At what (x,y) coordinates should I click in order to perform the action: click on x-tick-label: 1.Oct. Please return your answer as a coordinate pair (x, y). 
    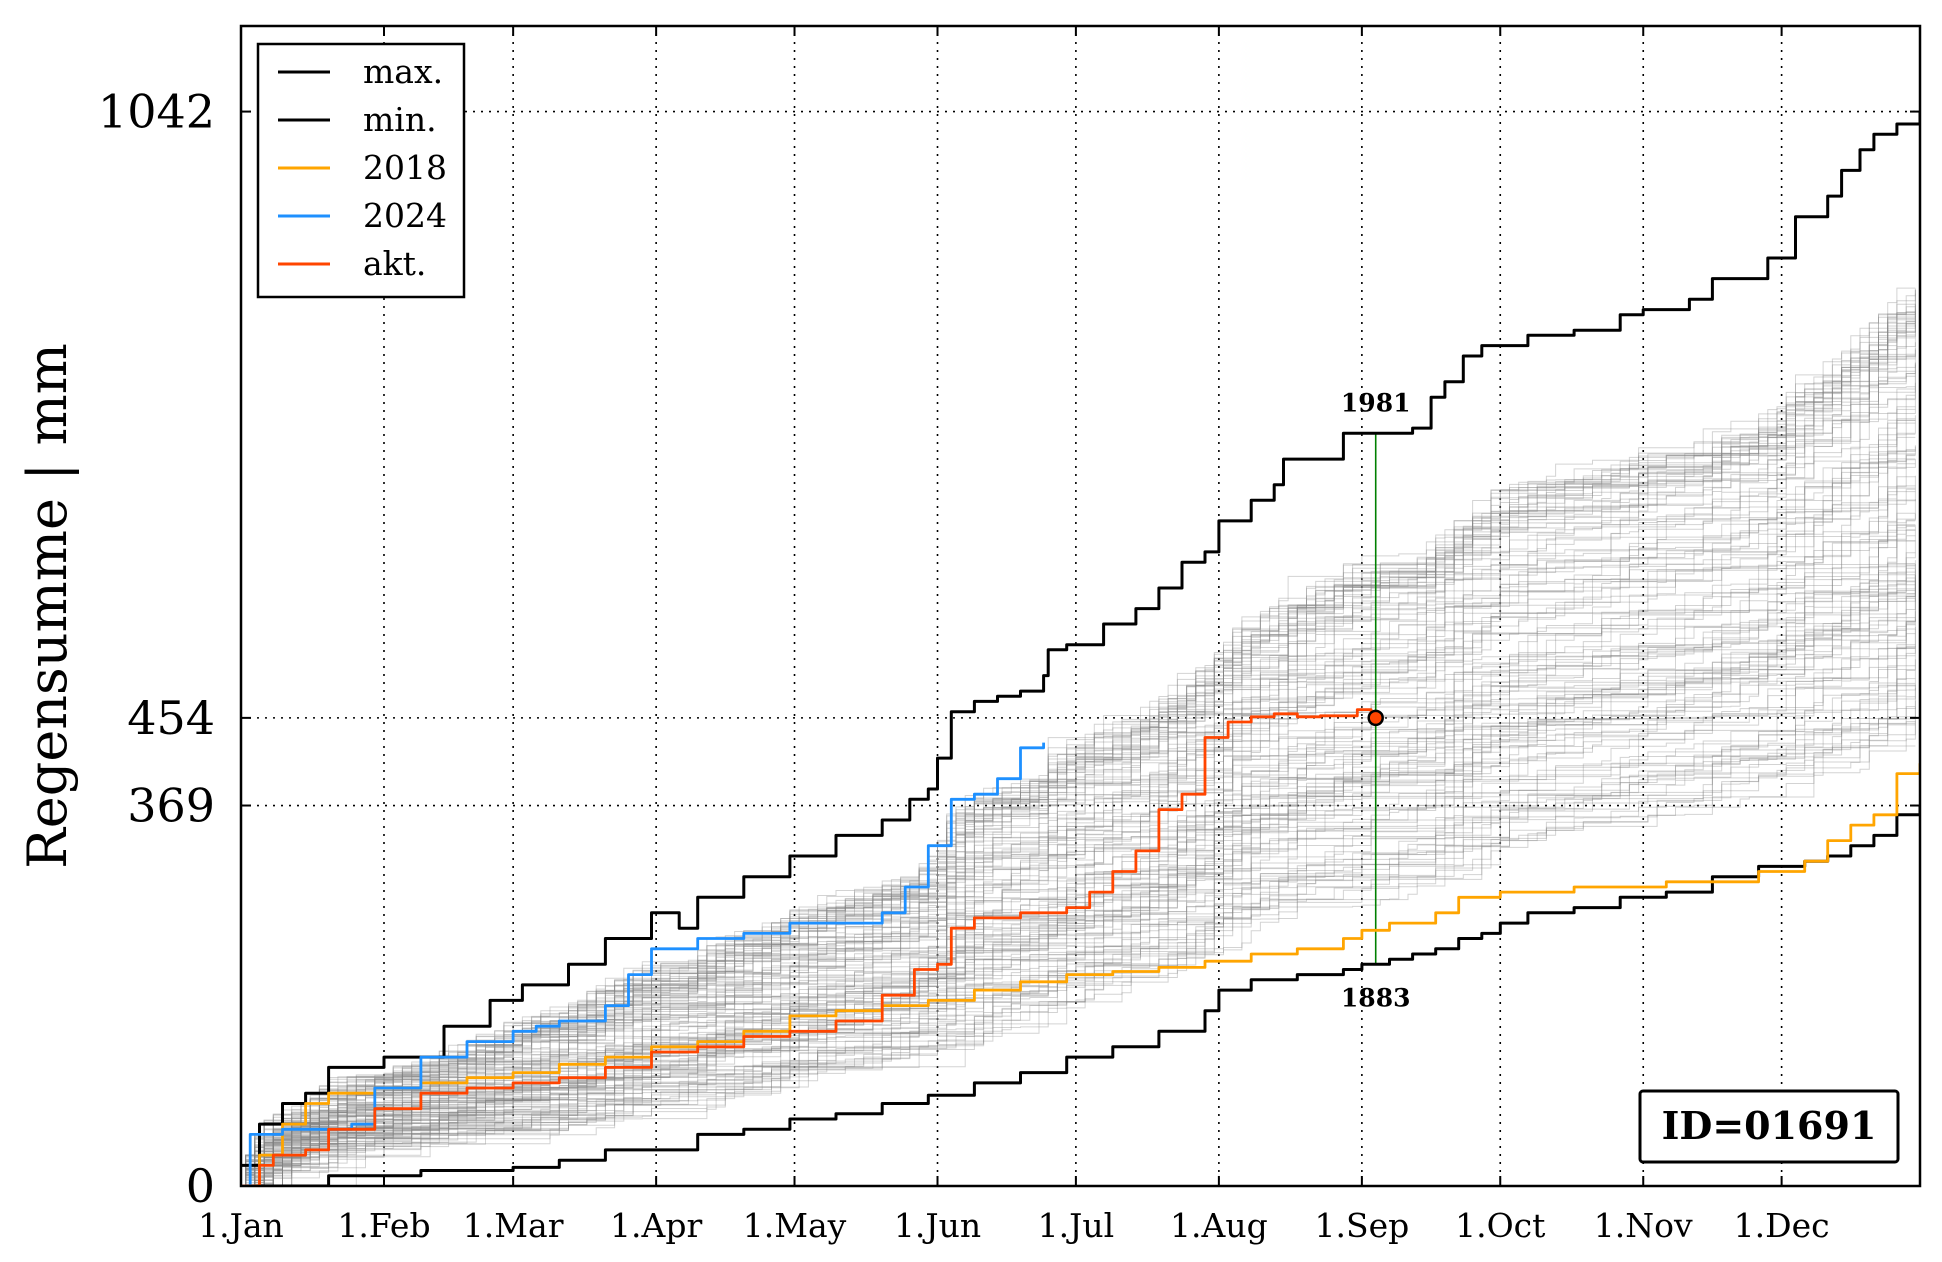
    Looking at the image, I should click on (1500, 1225).